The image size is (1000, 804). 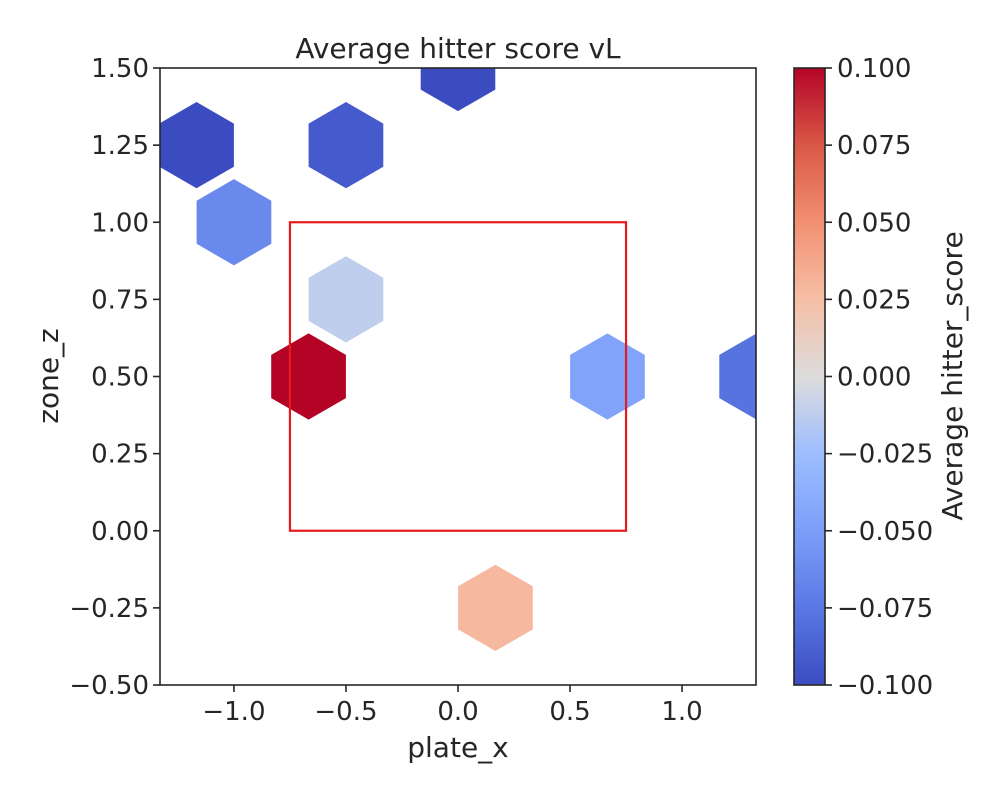 I want to click on y-tick-label: 1.25, so click(x=120, y=146).